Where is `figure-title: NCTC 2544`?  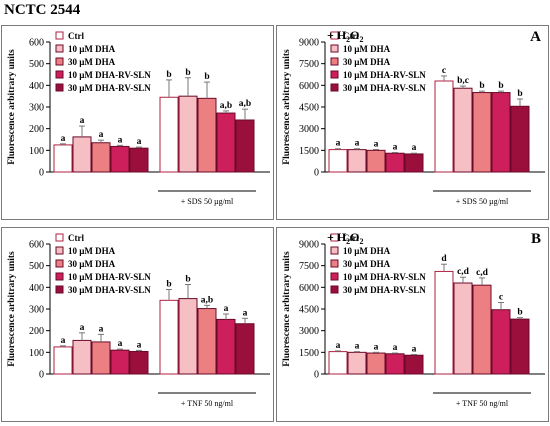
figure-title: NCTC 2544 is located at coordinates (42, 10).